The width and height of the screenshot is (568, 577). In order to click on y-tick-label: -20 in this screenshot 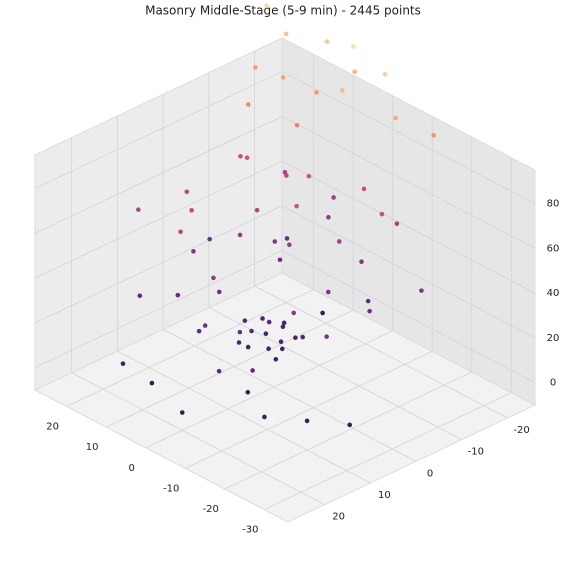, I will do `click(521, 430)`.